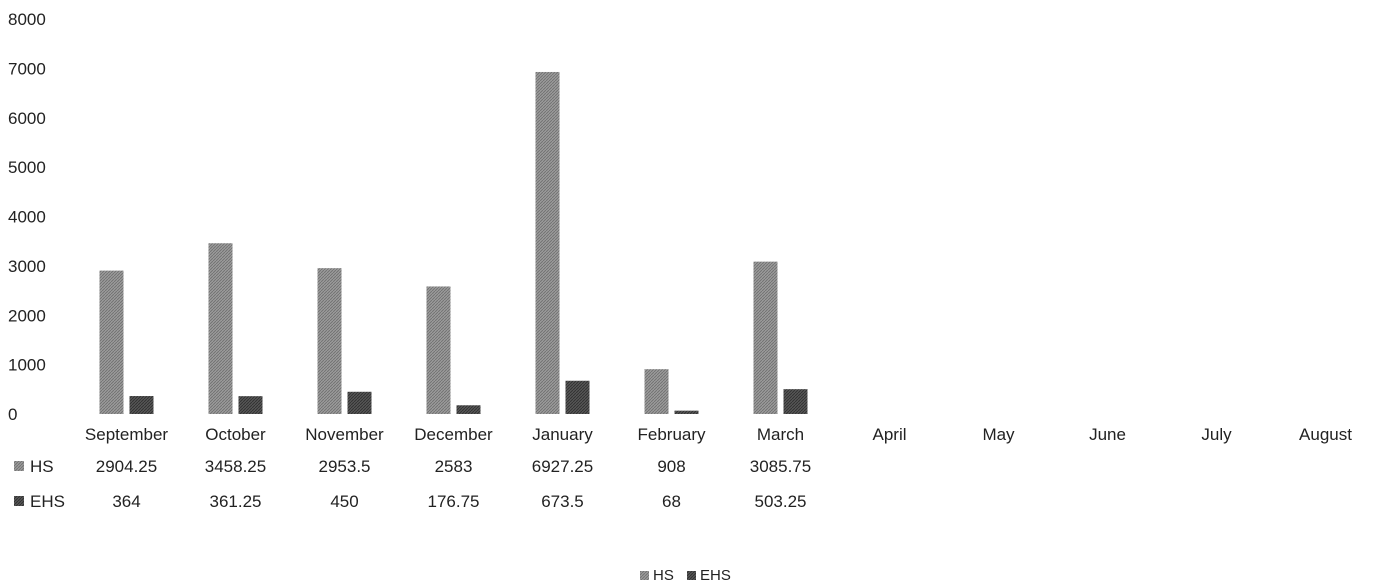  I want to click on y-tick-label: 4000, so click(27, 217).